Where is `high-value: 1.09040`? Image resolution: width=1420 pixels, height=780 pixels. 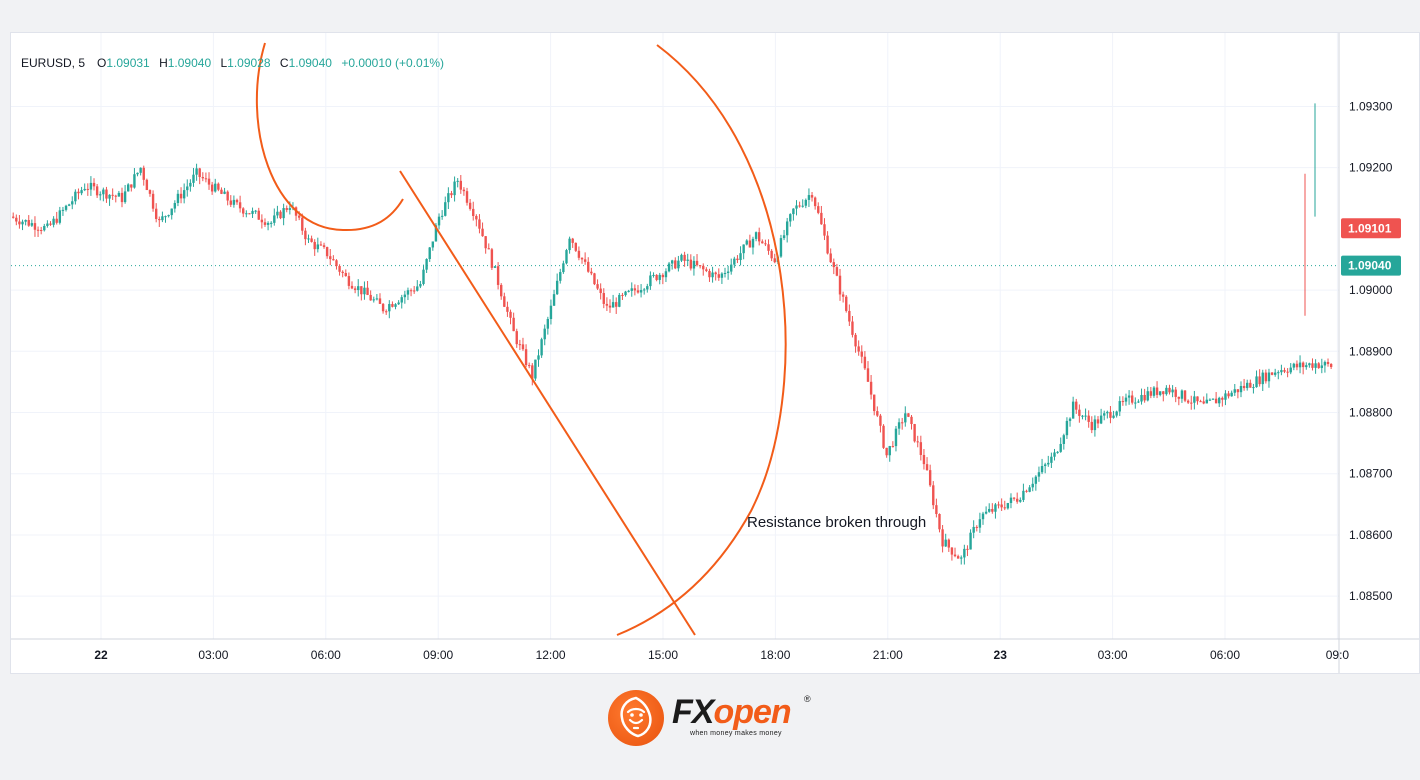
high-value: 1.09040 is located at coordinates (190, 63).